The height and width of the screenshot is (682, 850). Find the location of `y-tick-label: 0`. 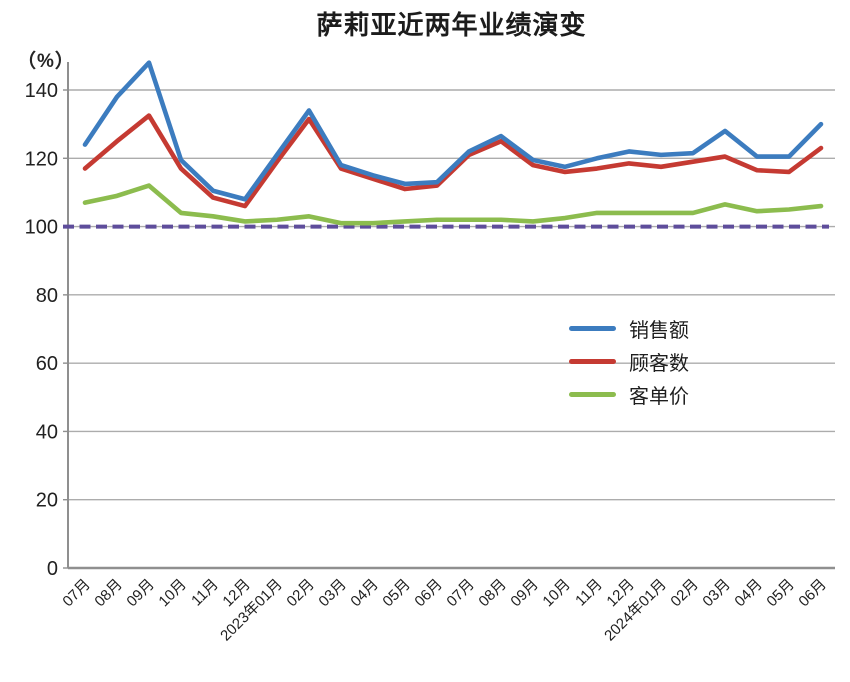

y-tick-label: 0 is located at coordinates (52, 569).